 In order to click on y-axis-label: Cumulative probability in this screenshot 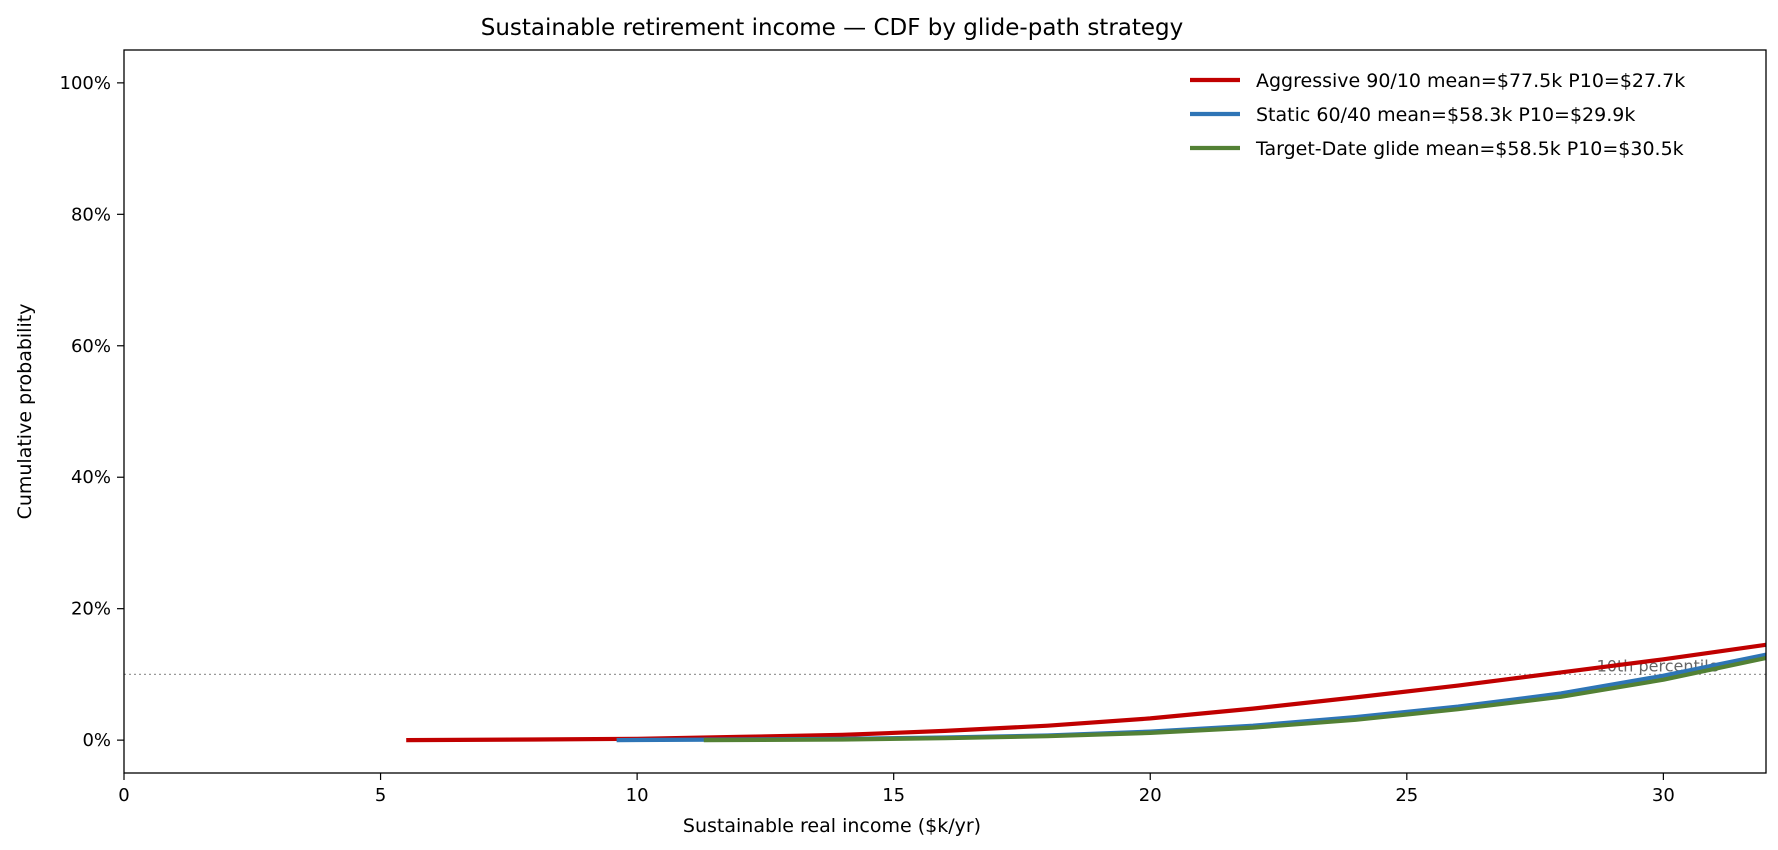, I will do `click(25, 412)`.